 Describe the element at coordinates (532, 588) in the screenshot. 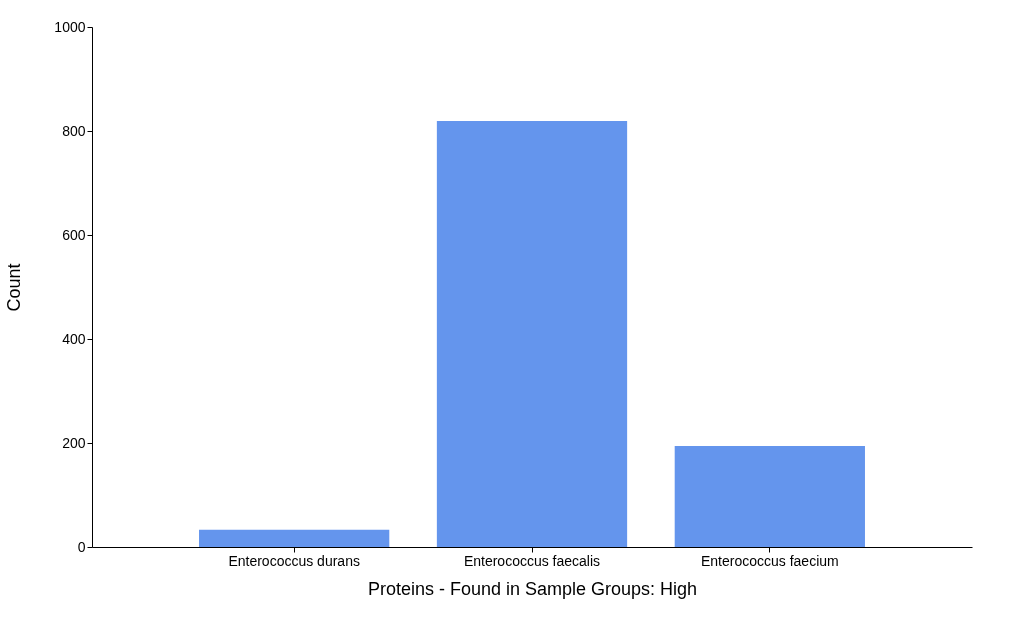

I see `x-axis-title: Proteins - Found in Sample Groups: High` at that location.